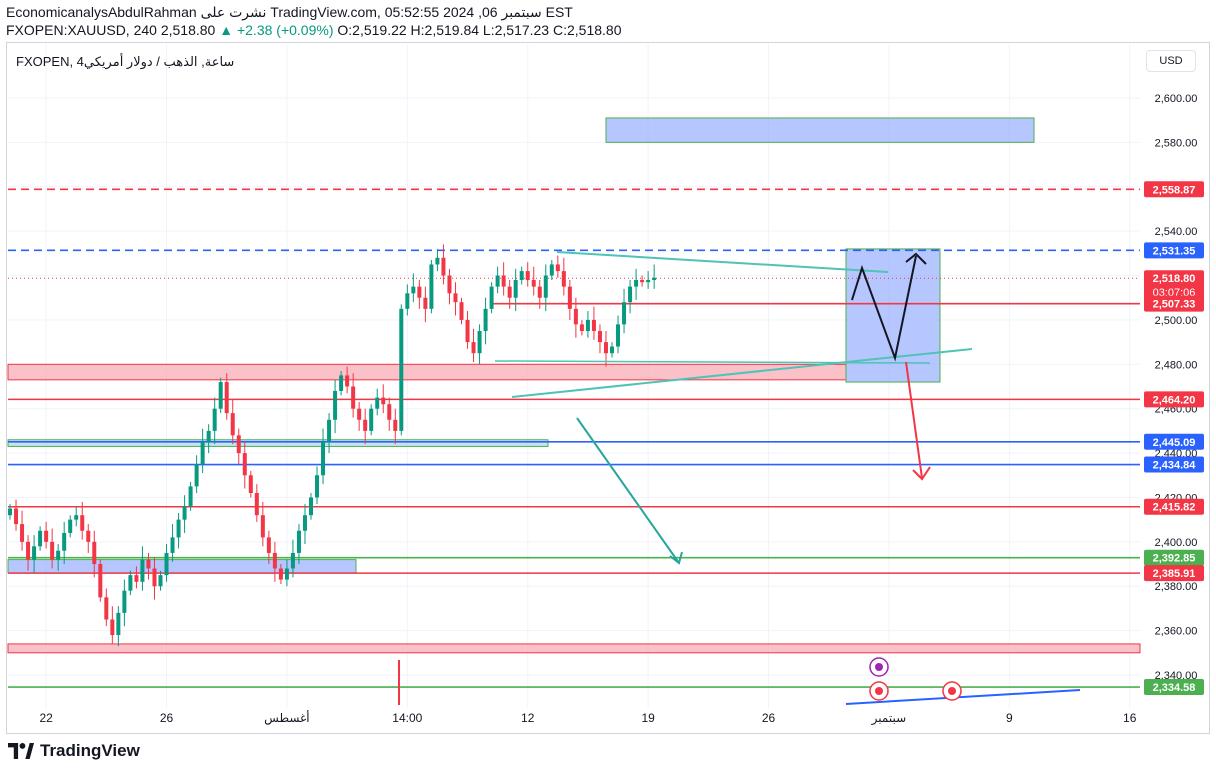 Image resolution: width=1216 pixels, height=770 pixels. Describe the element at coordinates (1171, 61) in the screenshot. I see `currency-button: USD` at that location.